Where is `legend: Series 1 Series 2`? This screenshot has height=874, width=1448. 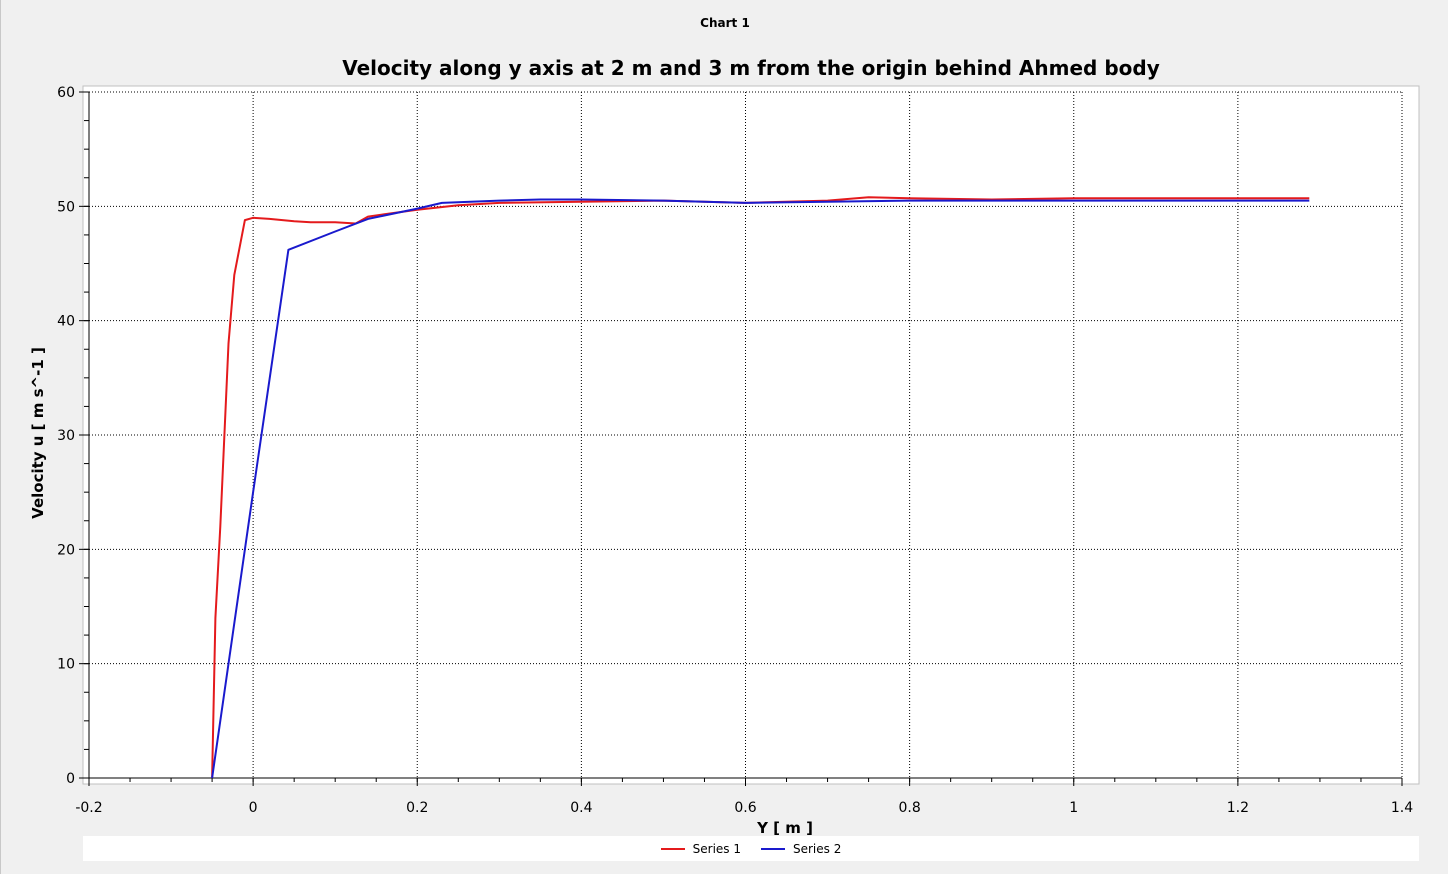 legend: Series 1 Series 2 is located at coordinates (751, 848).